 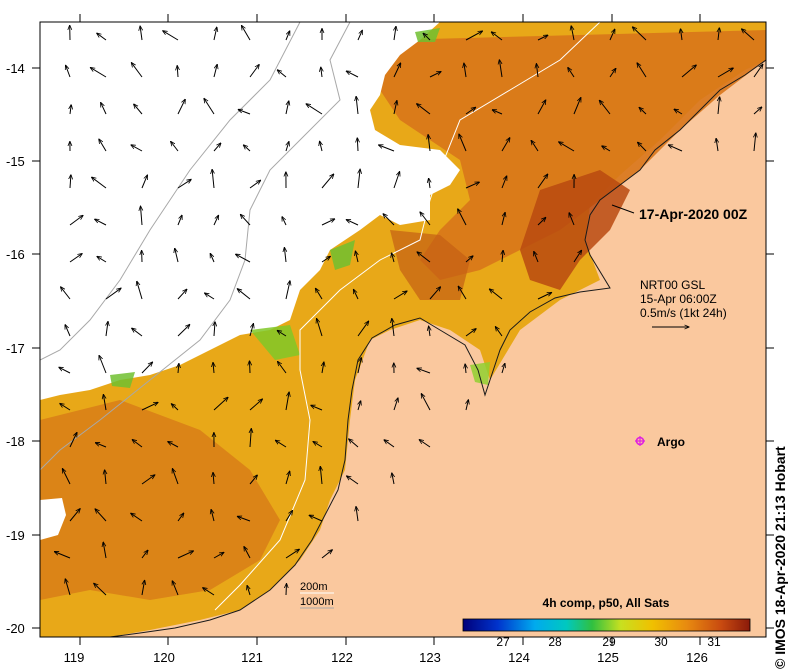 I want to click on lon-label: 121, so click(x=252, y=657).